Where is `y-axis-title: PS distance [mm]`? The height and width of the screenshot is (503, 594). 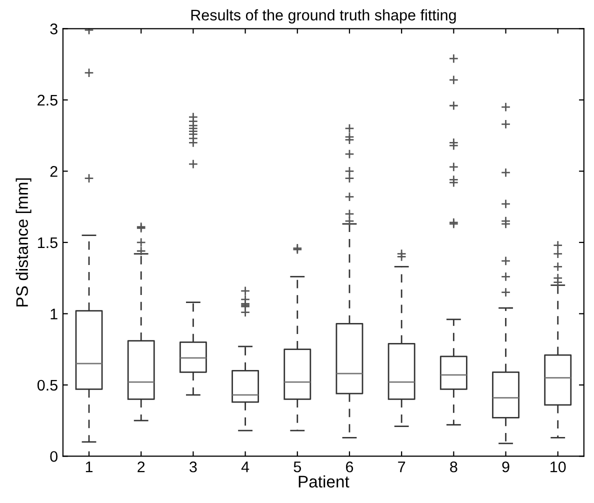 y-axis-title: PS distance [mm] is located at coordinates (24, 242).